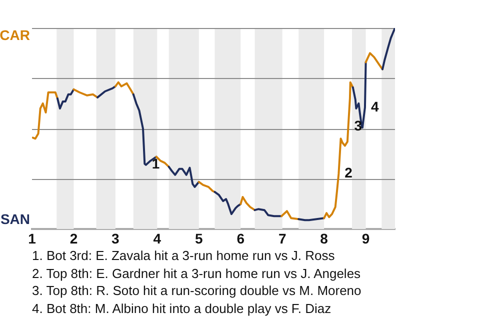  I want to click on annotation: 3, so click(358, 125).